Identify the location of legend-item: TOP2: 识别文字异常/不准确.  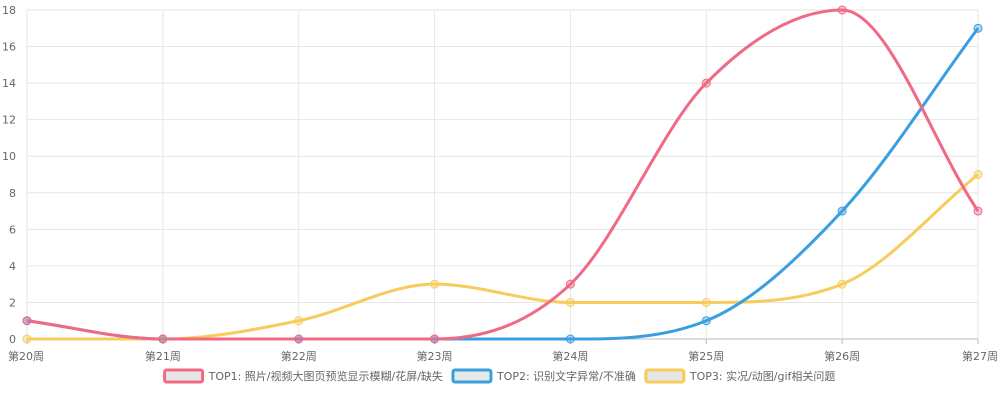
(543, 376).